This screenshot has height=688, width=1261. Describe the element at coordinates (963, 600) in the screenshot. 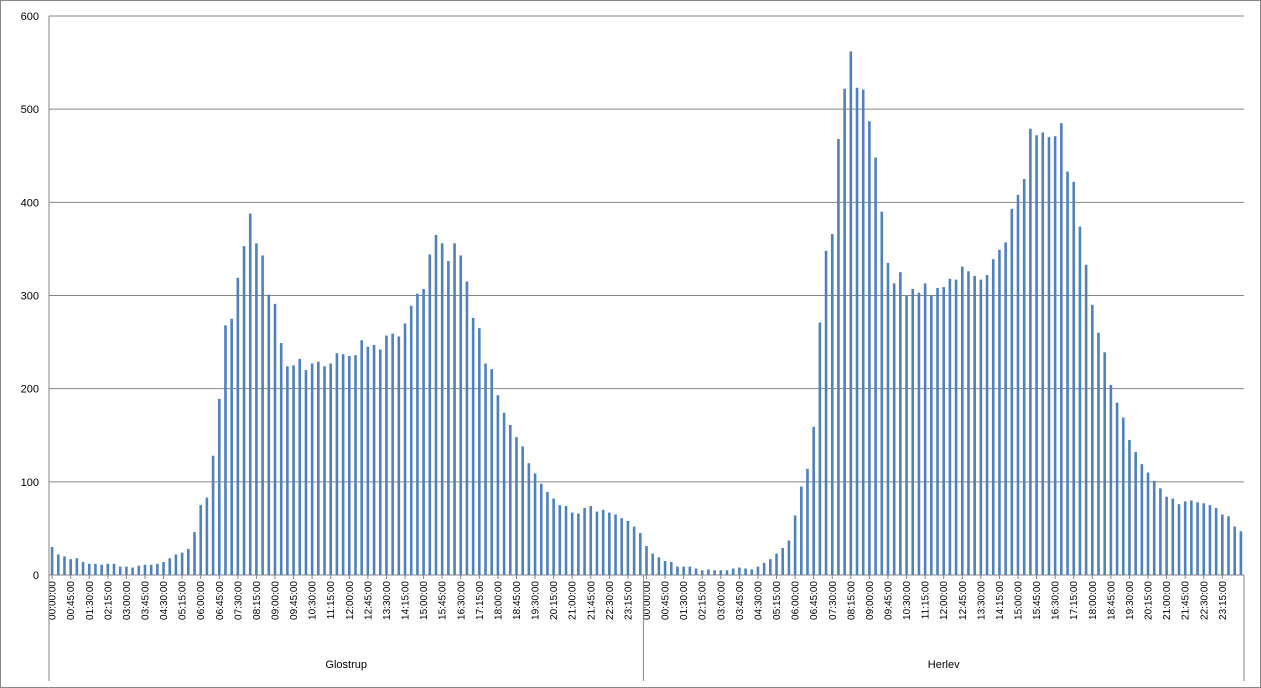

I see `x-tick-label: 12:45:00` at that location.